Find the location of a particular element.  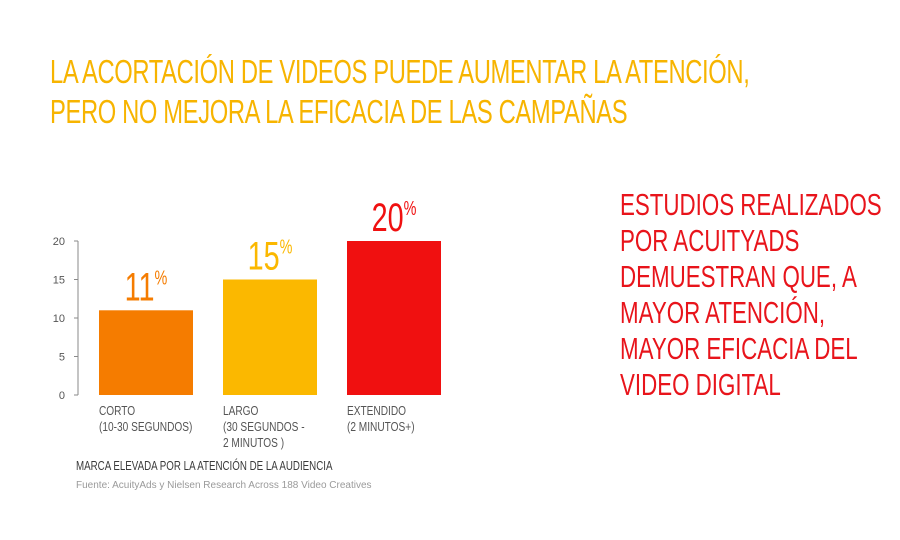

bar-value-label: 20% is located at coordinates (394, 217).